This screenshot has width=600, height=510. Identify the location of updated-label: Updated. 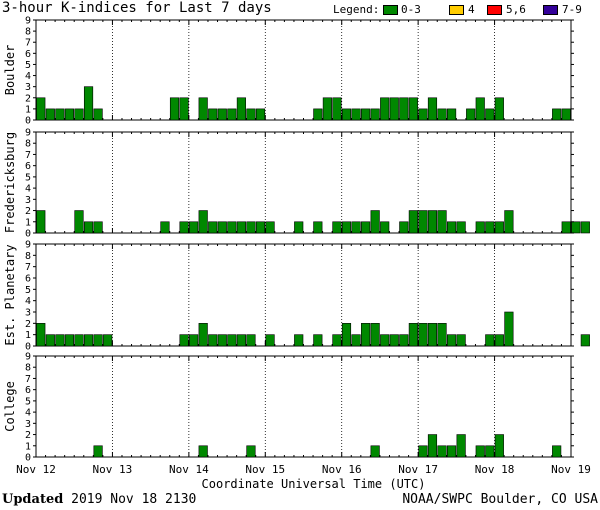
(33, 499).